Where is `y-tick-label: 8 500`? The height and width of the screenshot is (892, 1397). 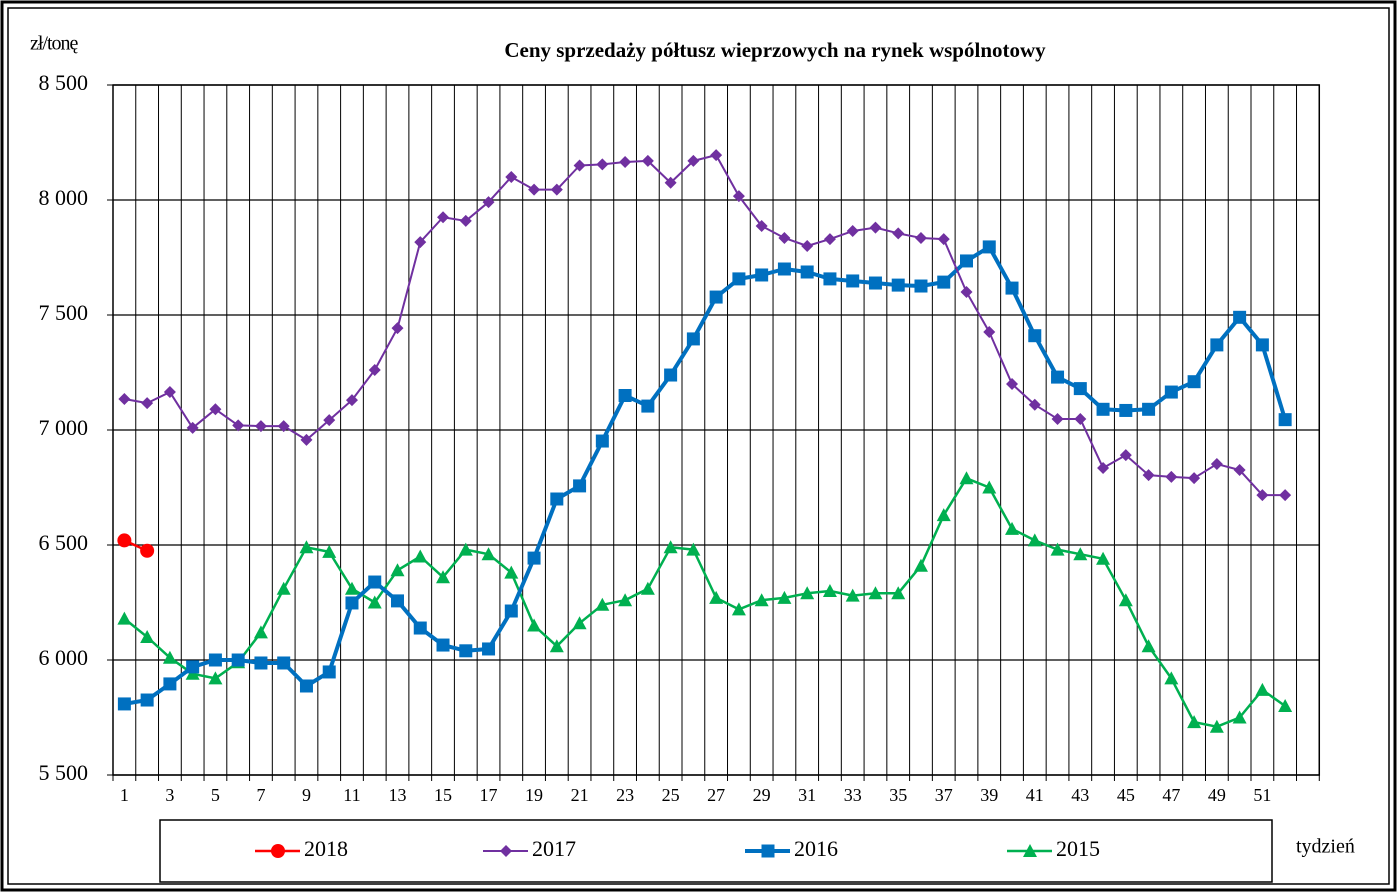 y-tick-label: 8 500 is located at coordinates (64, 82).